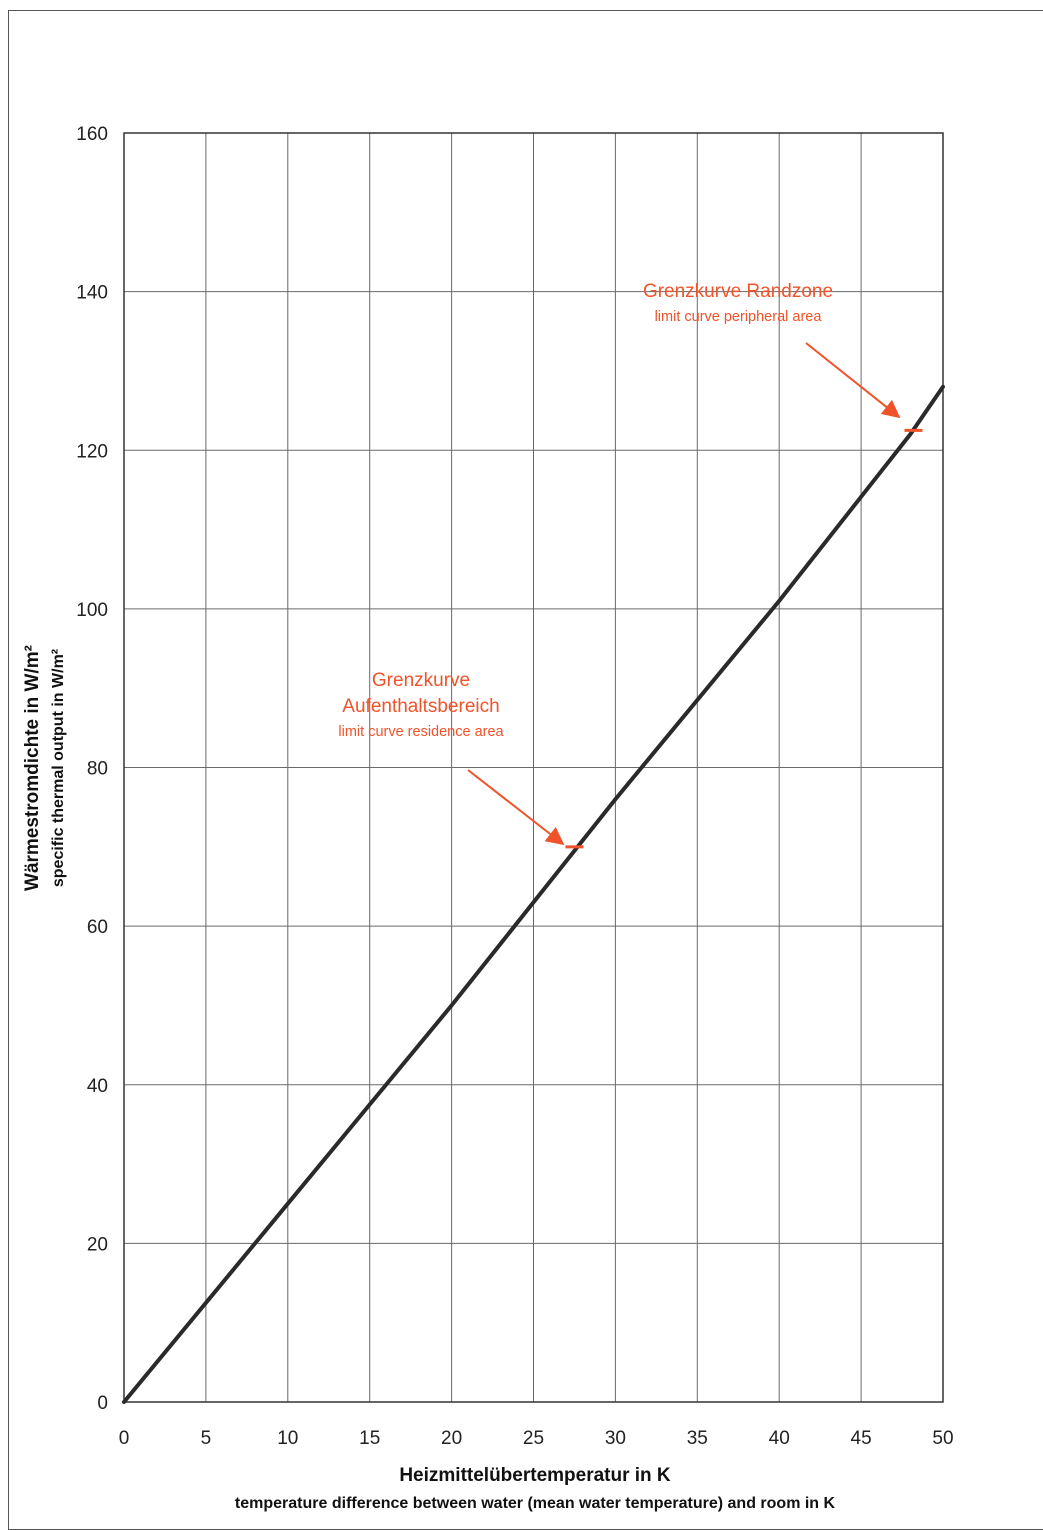  What do you see at coordinates (942, 1438) in the screenshot?
I see `x-tick-label: 50` at bounding box center [942, 1438].